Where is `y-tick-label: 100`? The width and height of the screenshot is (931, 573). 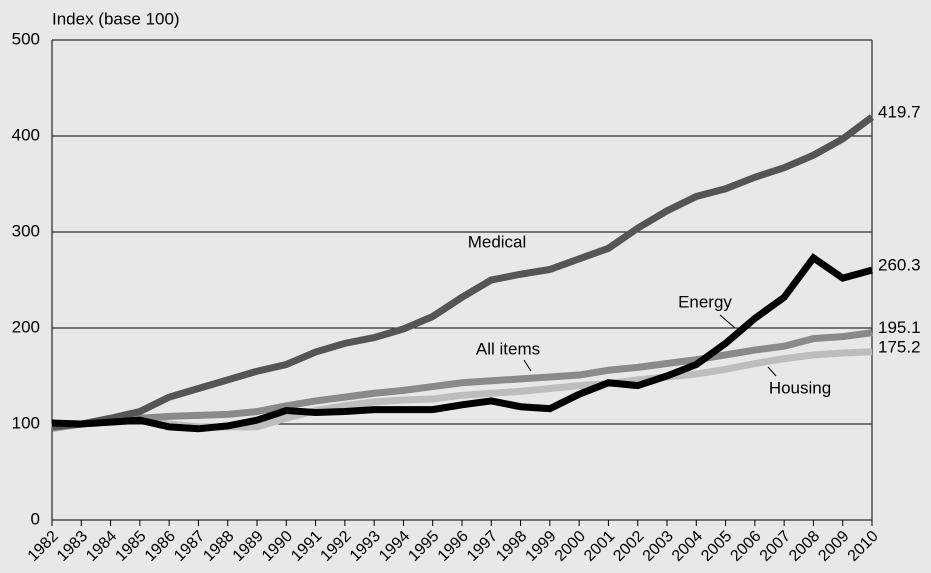 y-tick-label: 100 is located at coordinates (26, 422).